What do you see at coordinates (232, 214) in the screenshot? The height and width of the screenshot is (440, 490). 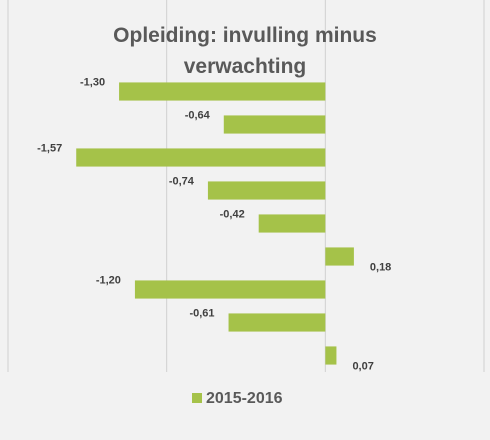 I see `data-label: -0,42` at bounding box center [232, 214].